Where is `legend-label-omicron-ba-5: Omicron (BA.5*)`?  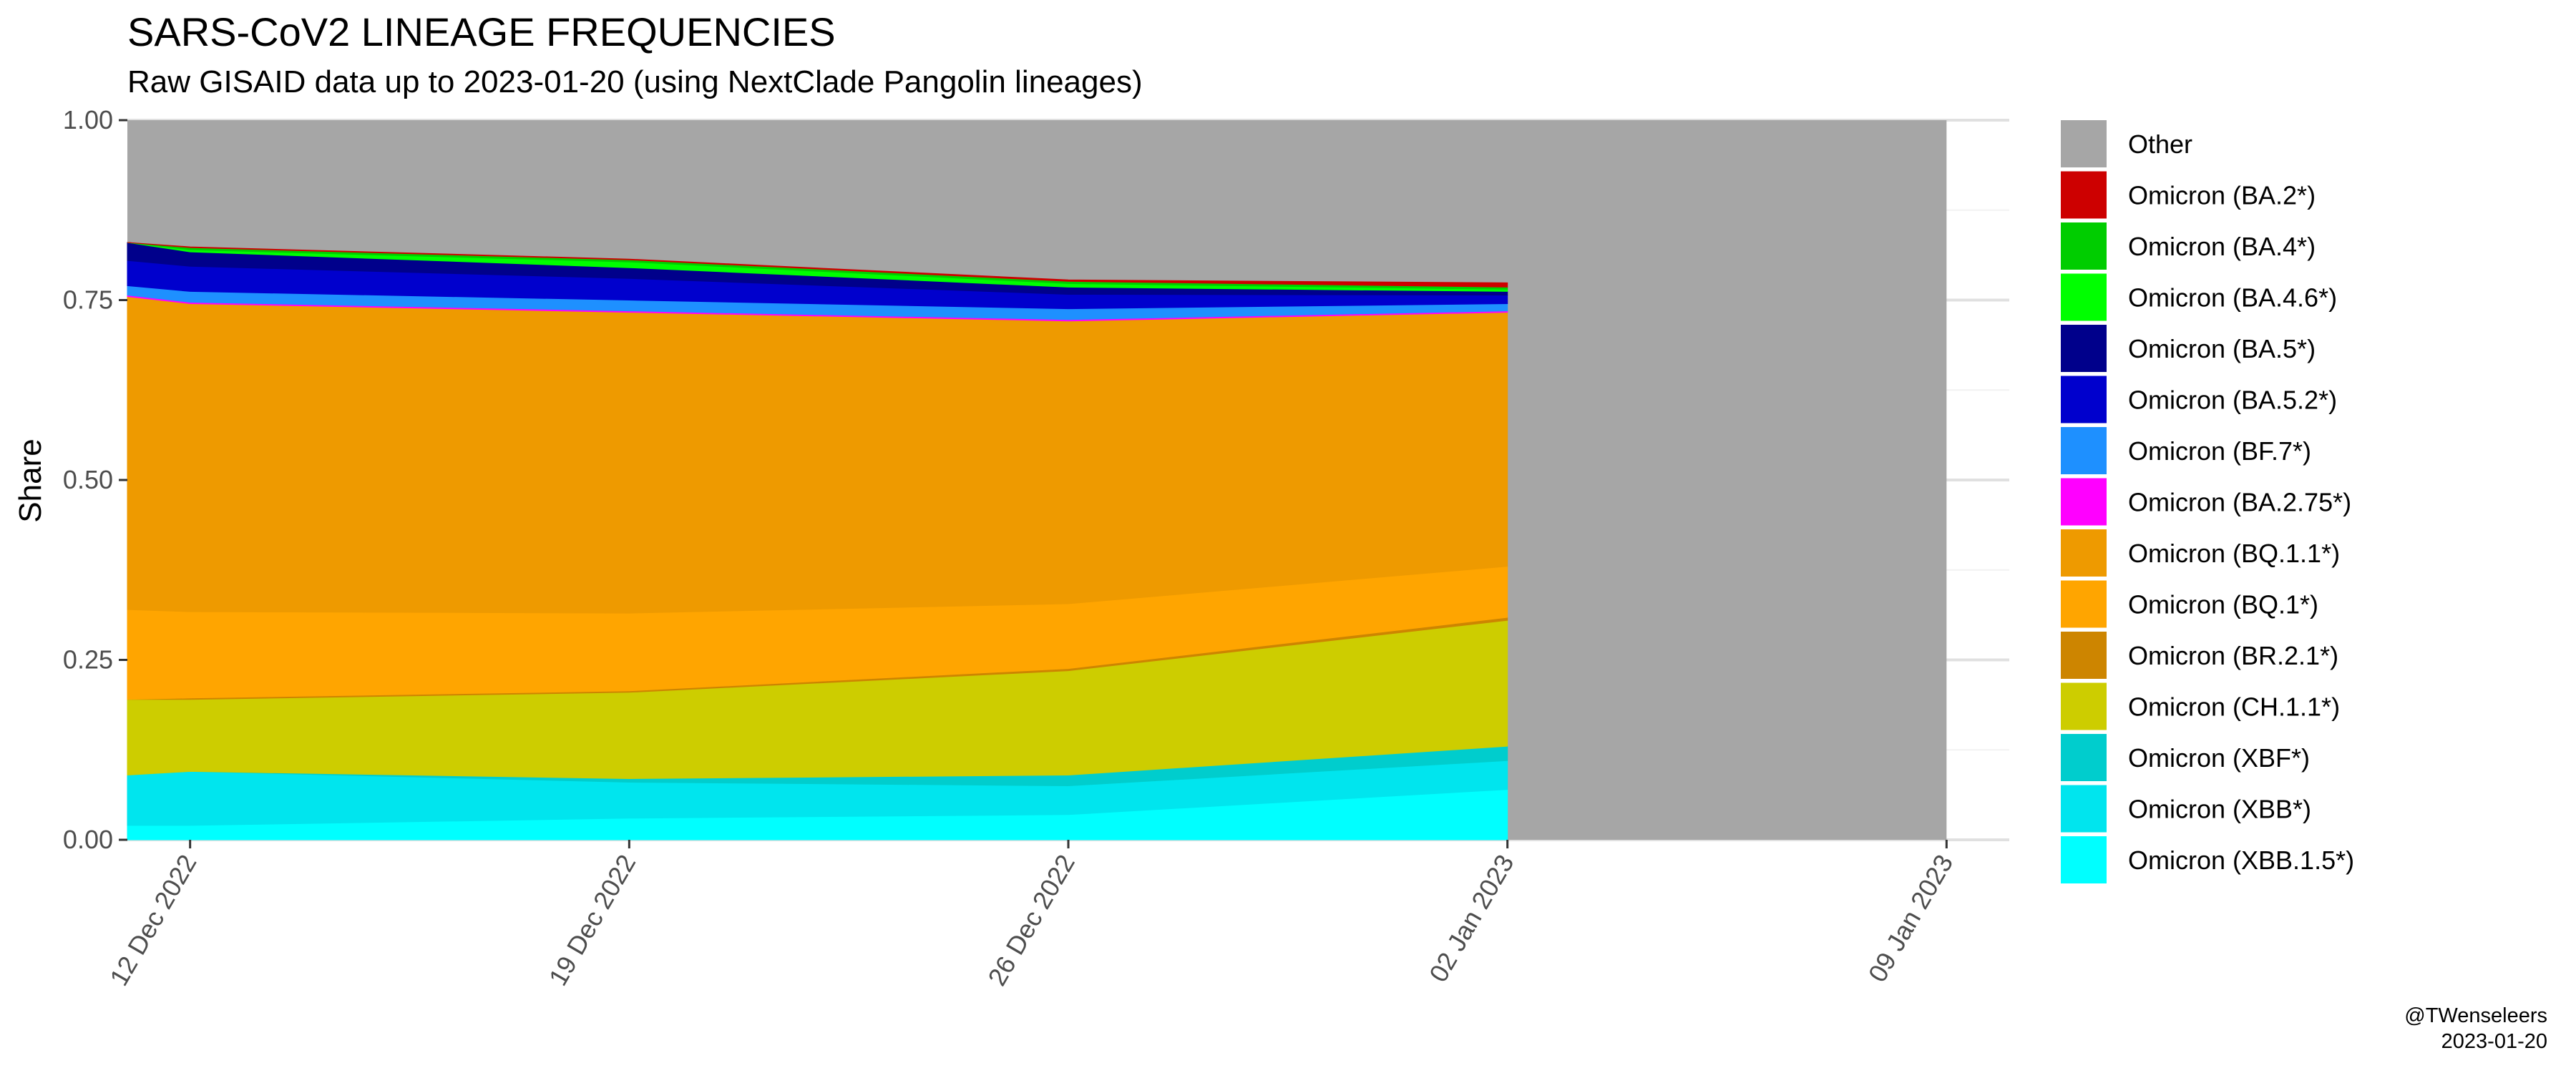 legend-label-omicron-ba-5: Omicron (BA.5*) is located at coordinates (2222, 348).